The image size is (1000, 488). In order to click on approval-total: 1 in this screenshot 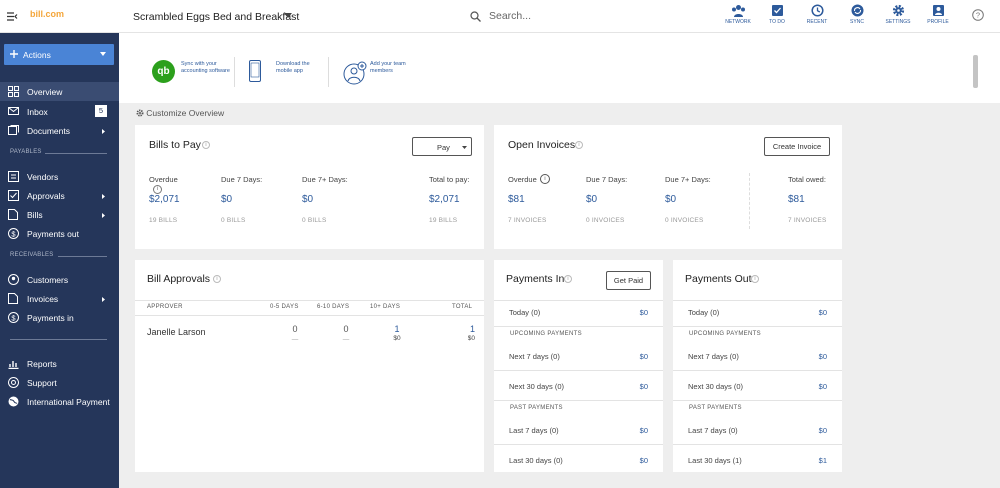, I will do `click(472, 329)`.